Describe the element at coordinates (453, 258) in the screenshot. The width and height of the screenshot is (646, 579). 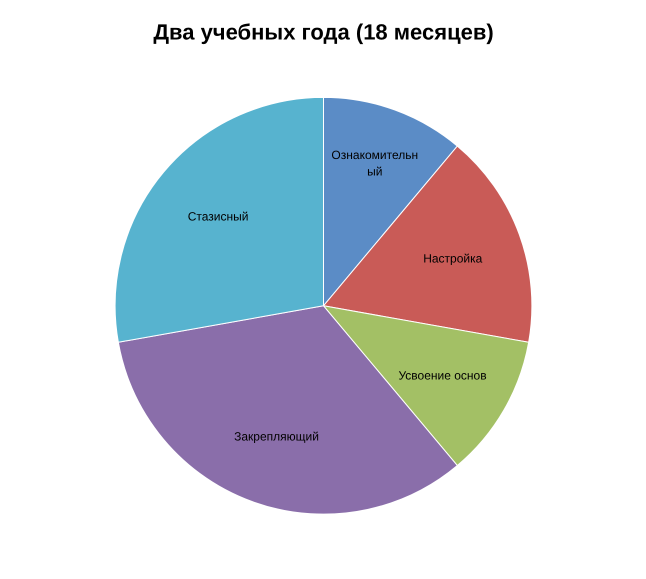
I see `slice-label: Настройка` at that location.